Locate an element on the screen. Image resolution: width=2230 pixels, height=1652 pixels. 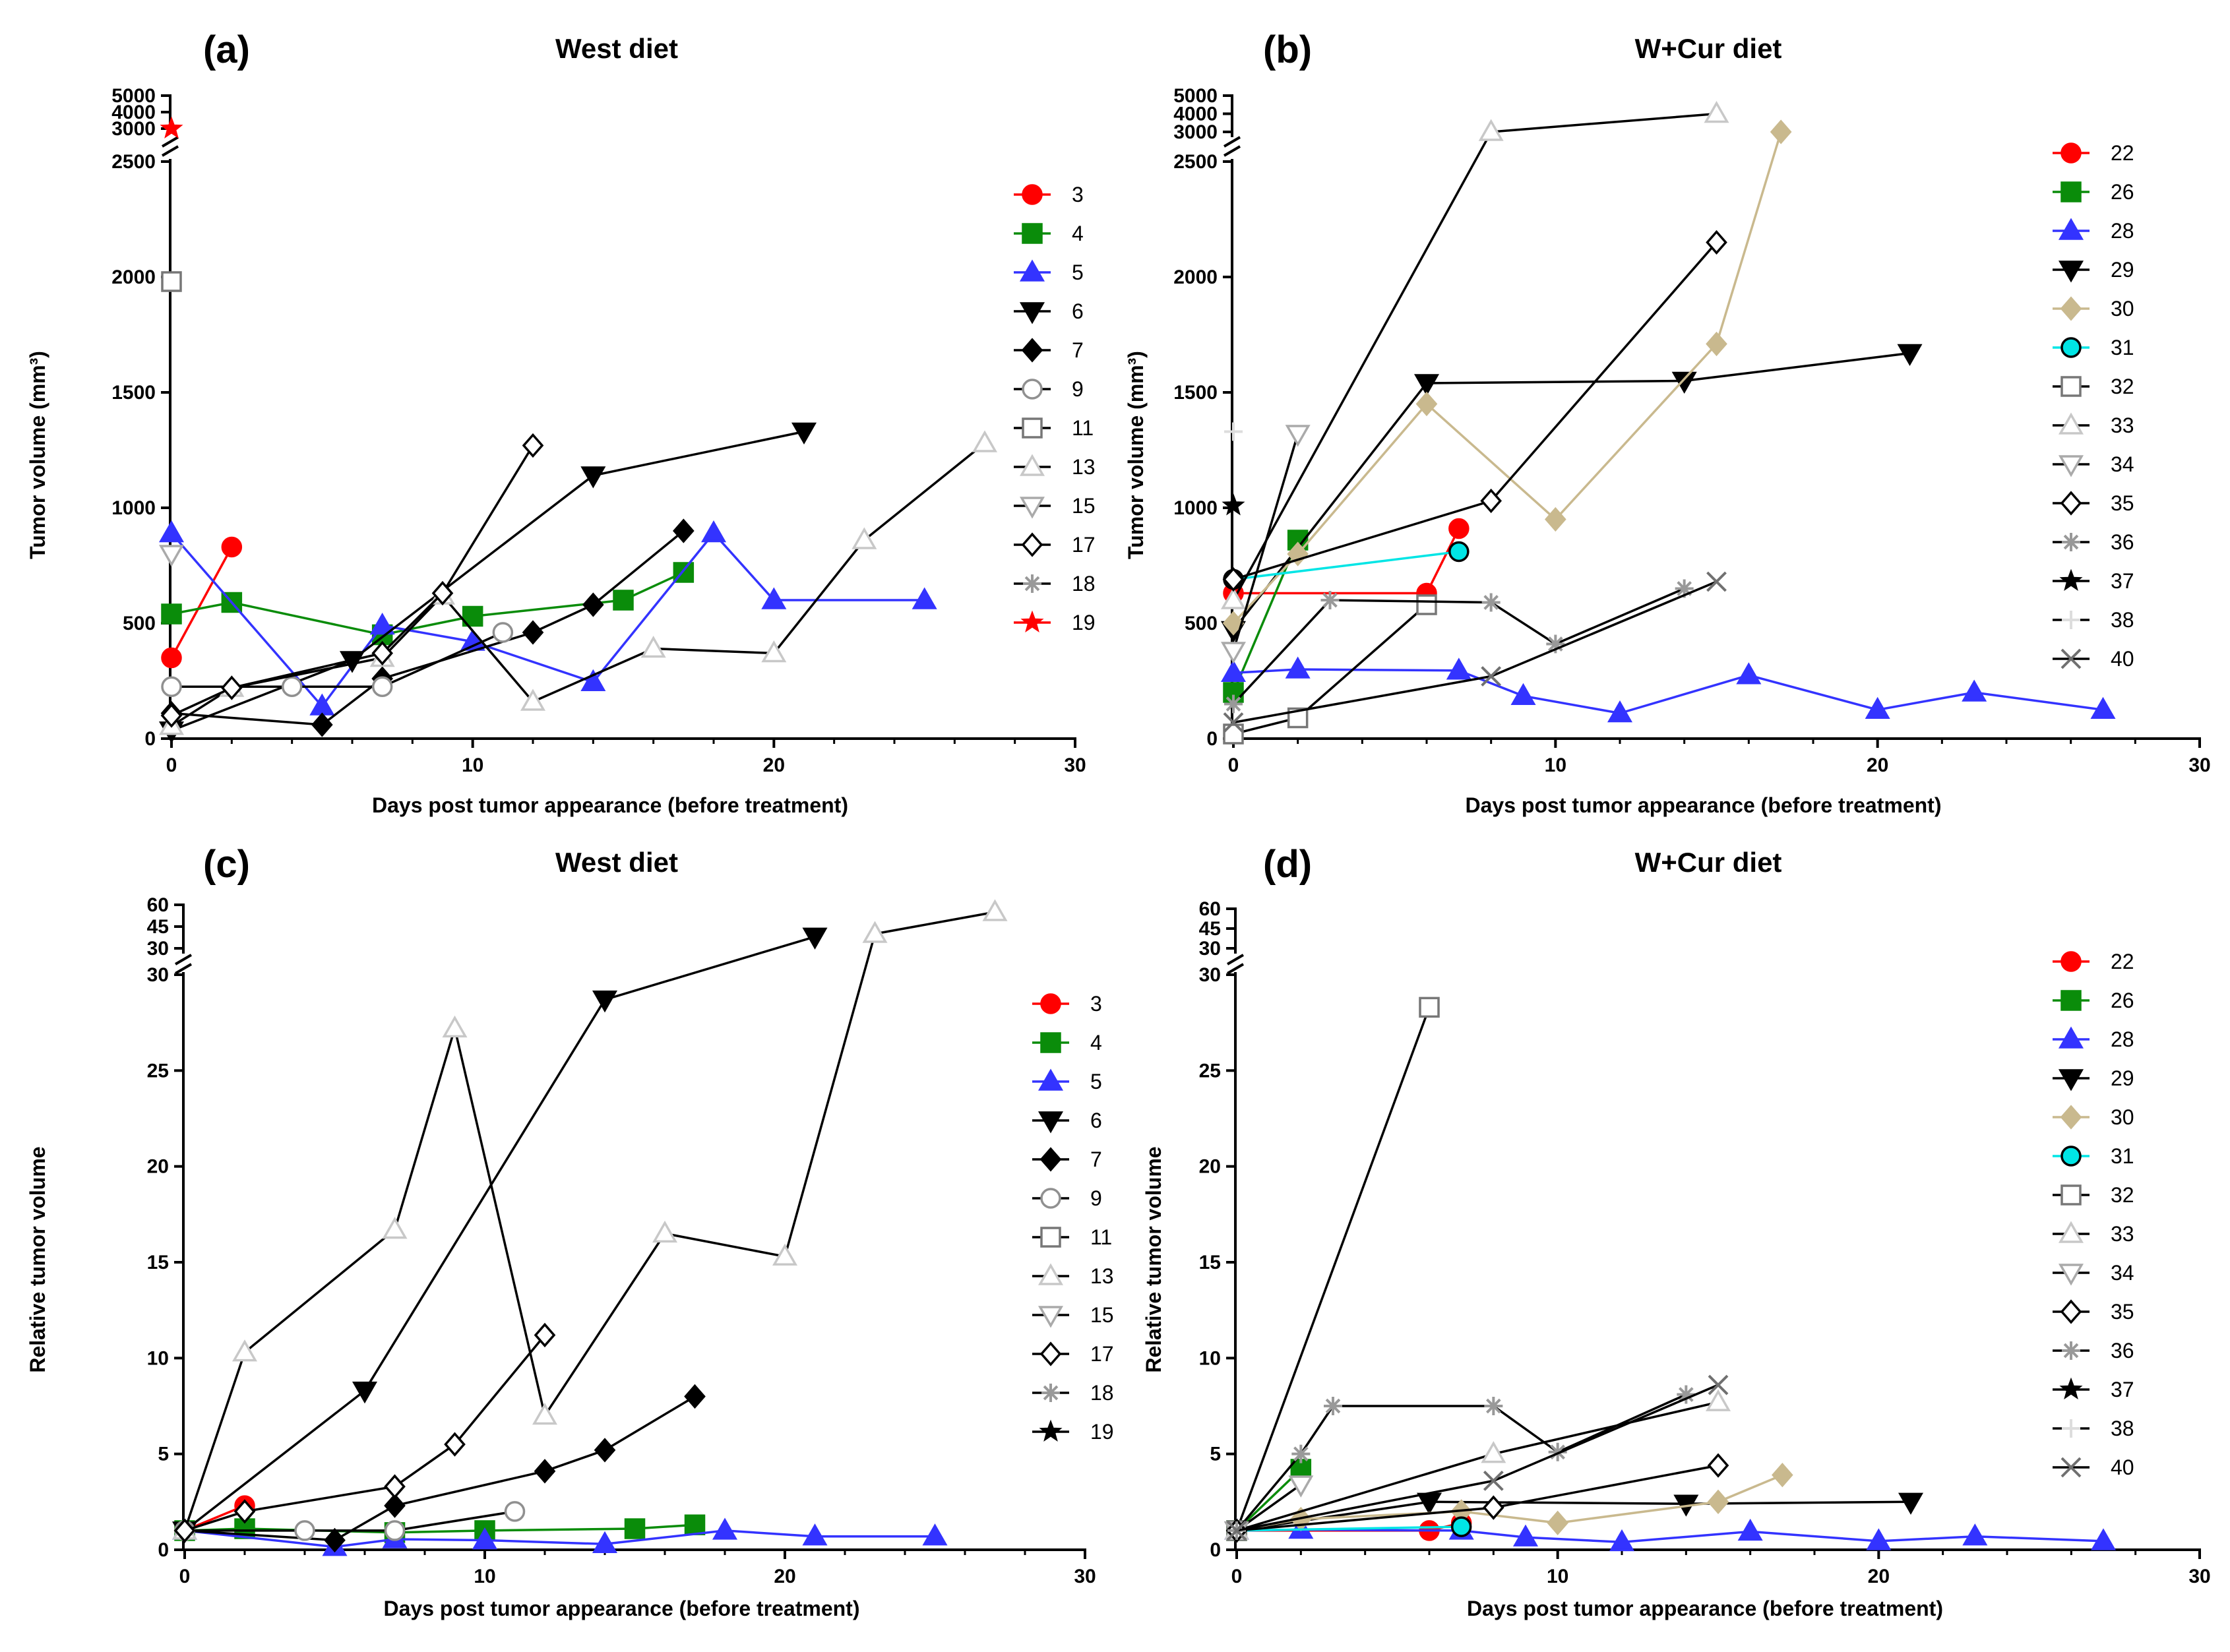
legend: 3 4 5 6 7 9 11 13 15 17 18 19 is located at coordinates (1073, 1218).